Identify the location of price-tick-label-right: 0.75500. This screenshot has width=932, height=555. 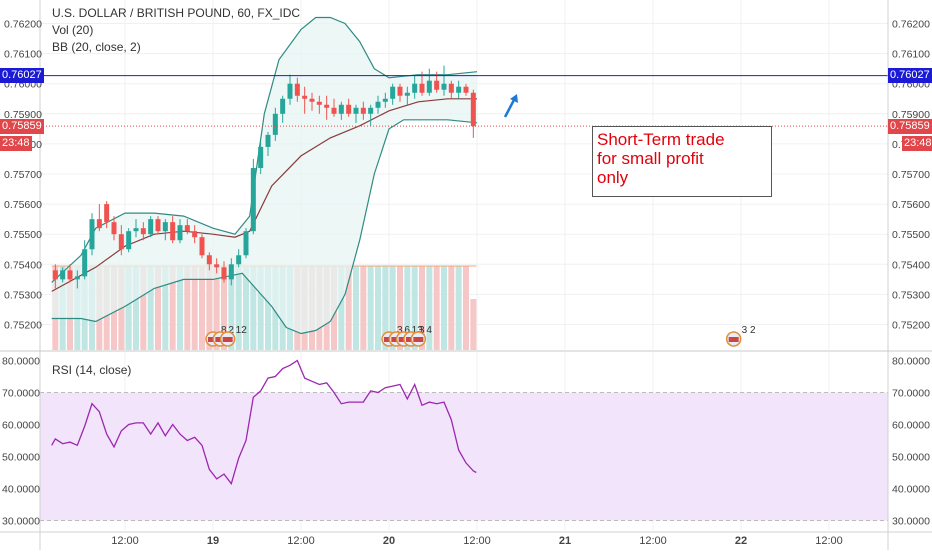
(911, 235).